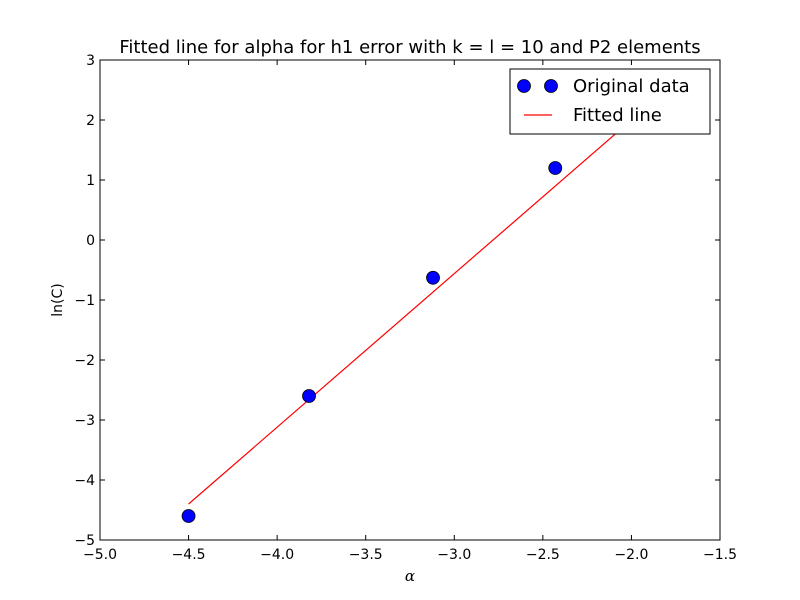  What do you see at coordinates (90, 121) in the screenshot?
I see `y-tick-label: 2` at bounding box center [90, 121].